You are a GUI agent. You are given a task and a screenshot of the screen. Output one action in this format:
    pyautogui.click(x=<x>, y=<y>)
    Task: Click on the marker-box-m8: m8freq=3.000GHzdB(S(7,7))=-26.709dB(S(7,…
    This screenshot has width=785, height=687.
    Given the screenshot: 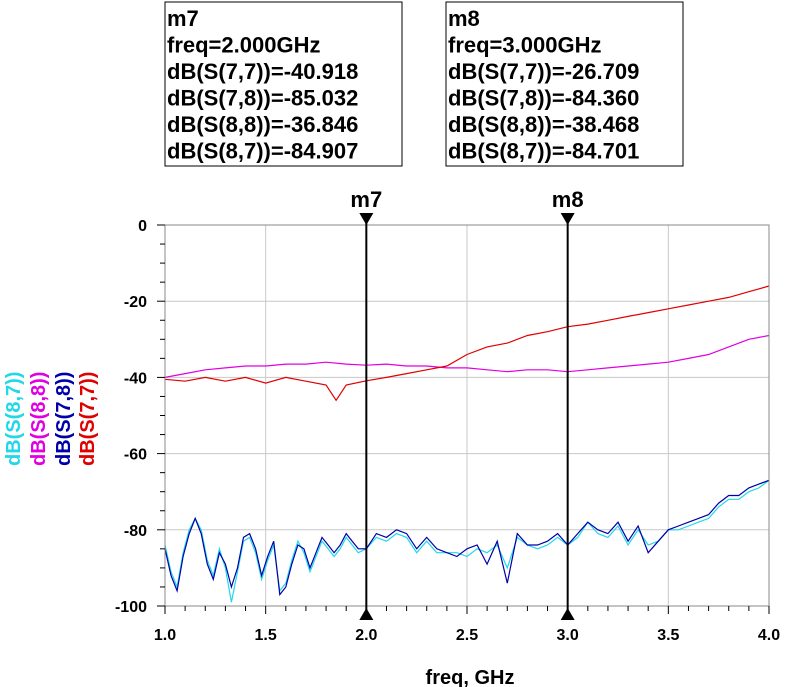 What is the action you would take?
    pyautogui.click(x=564, y=84)
    